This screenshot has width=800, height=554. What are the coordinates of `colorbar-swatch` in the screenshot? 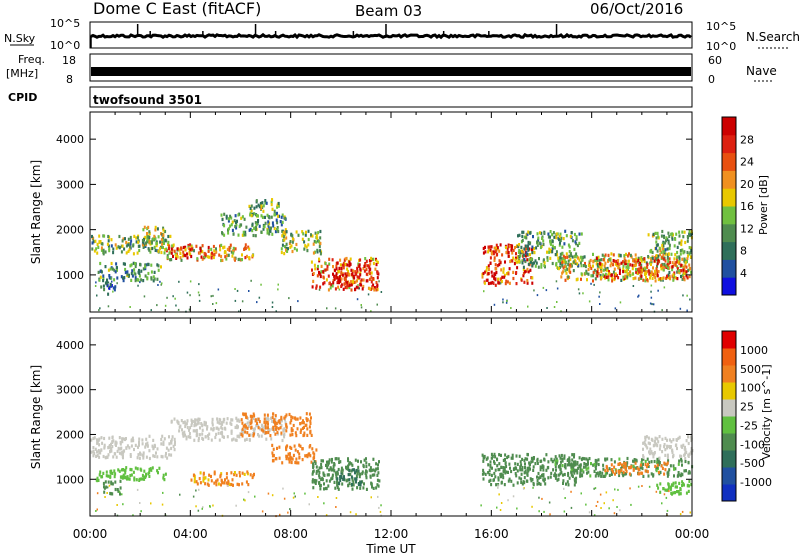 It's located at (729, 233).